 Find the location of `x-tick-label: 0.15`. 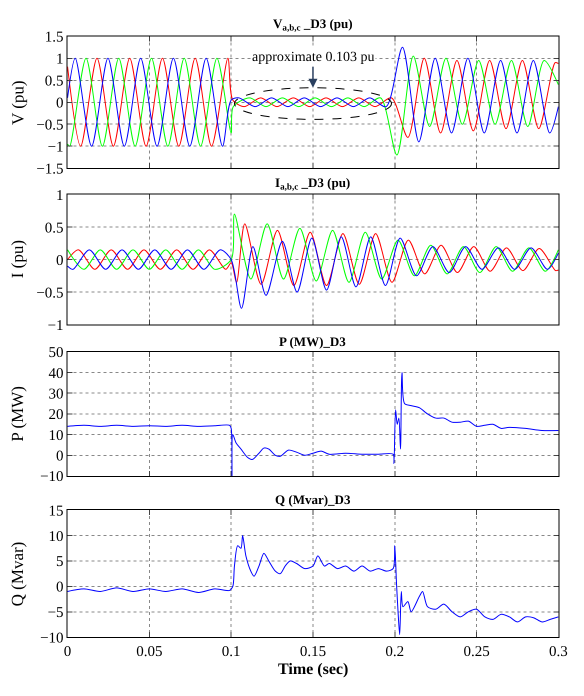

x-tick-label: 0.15 is located at coordinates (313, 652).